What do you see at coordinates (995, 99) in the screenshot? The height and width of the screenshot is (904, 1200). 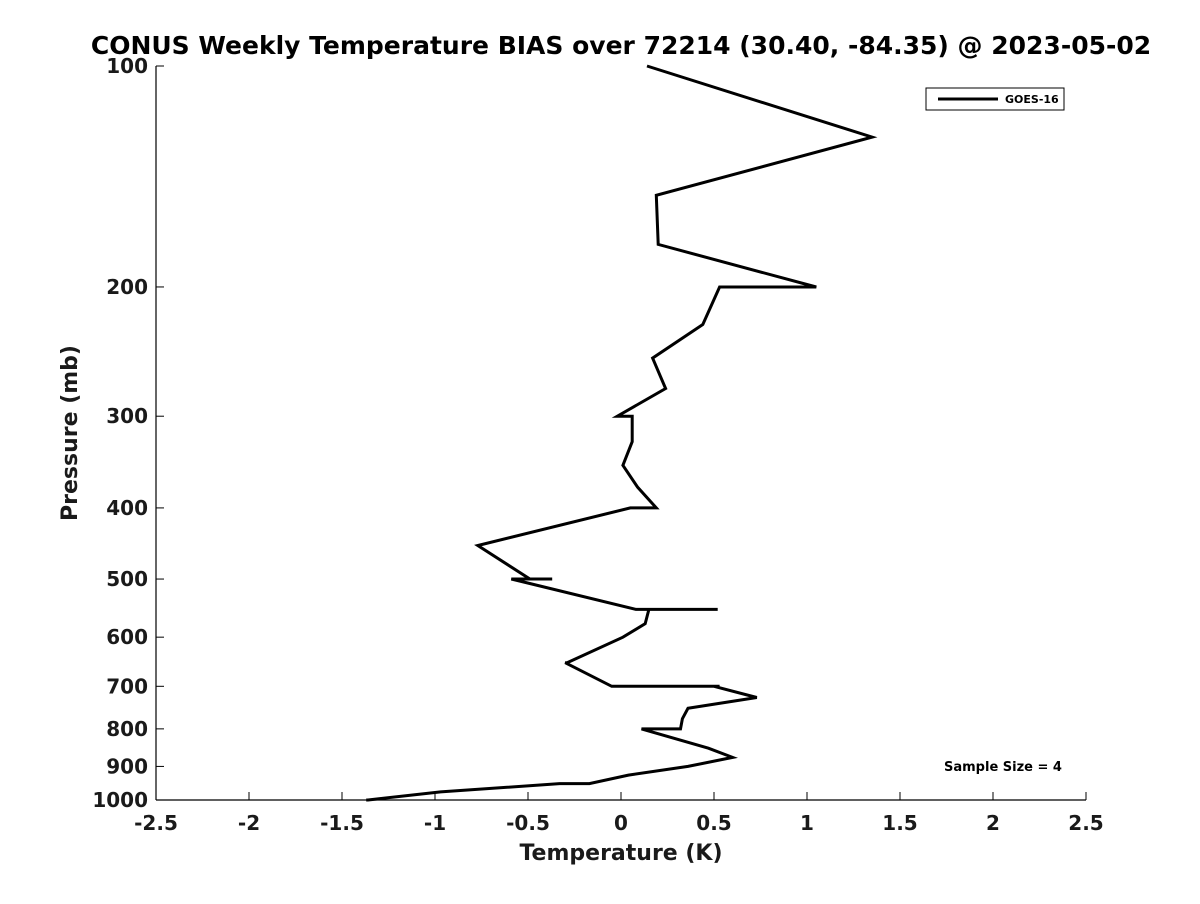 I see `legend: GOES-16` at bounding box center [995, 99].